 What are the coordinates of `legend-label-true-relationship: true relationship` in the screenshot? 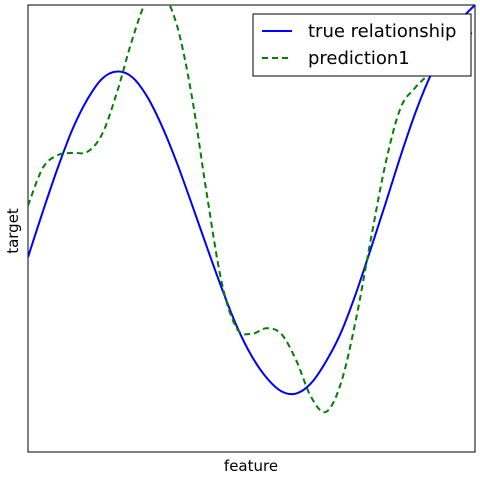 It's located at (382, 31).